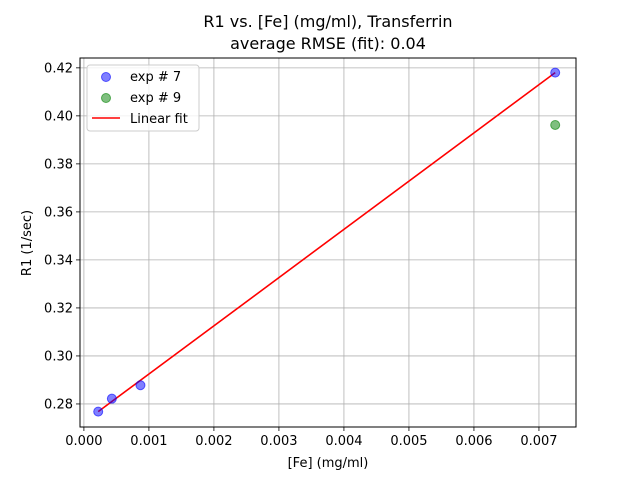 Image resolution: width=640 pixels, height=480 pixels. What do you see at coordinates (328, 43) in the screenshot?
I see `chart-title-line-2: average RMSE (fit): 0.04` at bounding box center [328, 43].